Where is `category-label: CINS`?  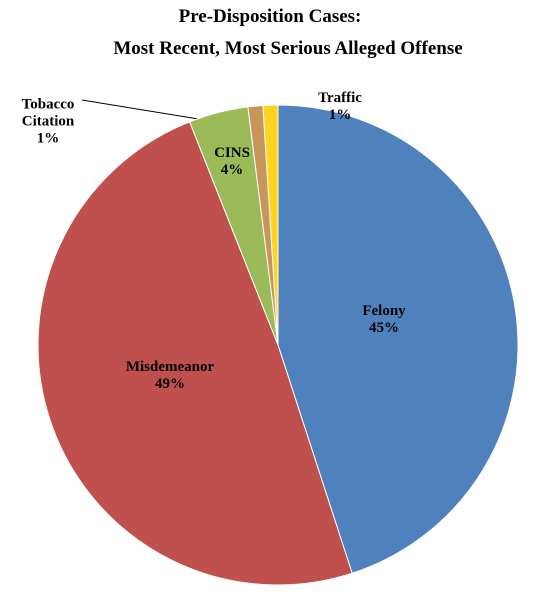 category-label: CINS is located at coordinates (232, 153).